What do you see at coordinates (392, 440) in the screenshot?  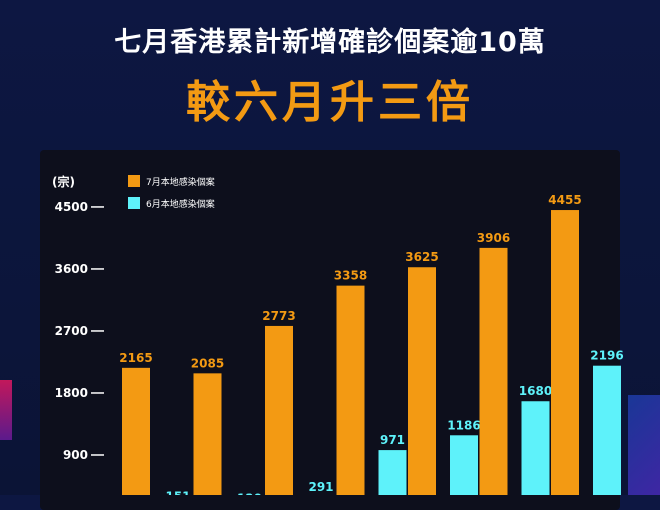 I see `june-data-label-4: 971` at bounding box center [392, 440].